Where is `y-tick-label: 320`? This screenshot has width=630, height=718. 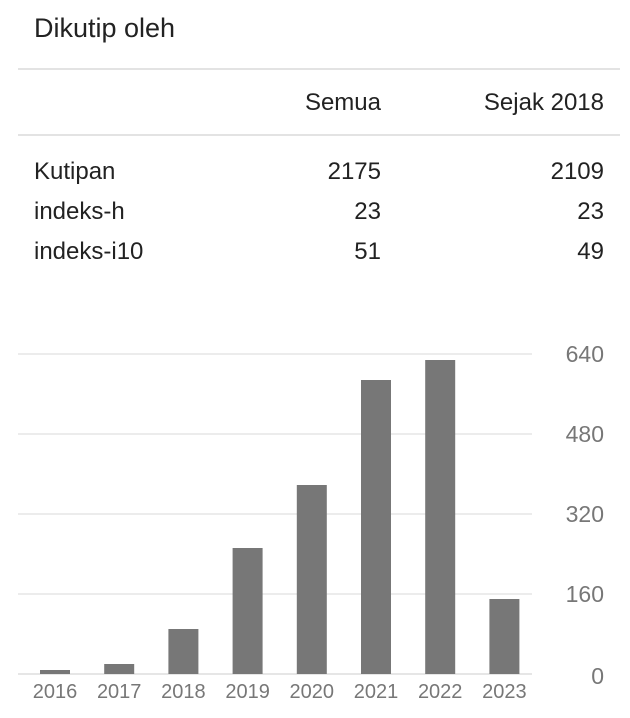
y-tick-label: 320 is located at coordinates (585, 514).